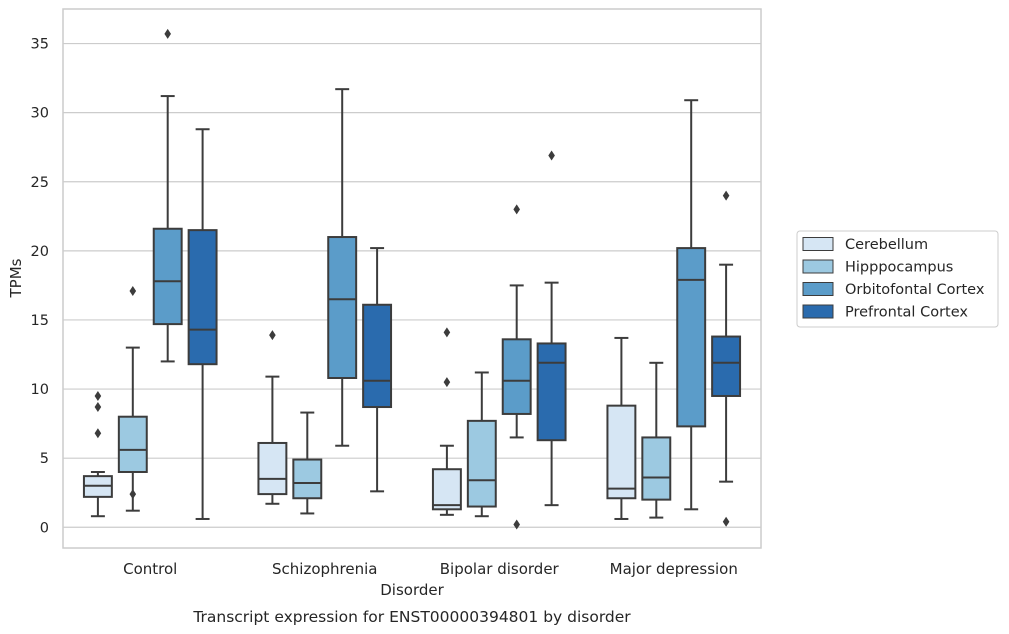  I want to click on x-tick-label-1: Schizophrenia, so click(324, 569).